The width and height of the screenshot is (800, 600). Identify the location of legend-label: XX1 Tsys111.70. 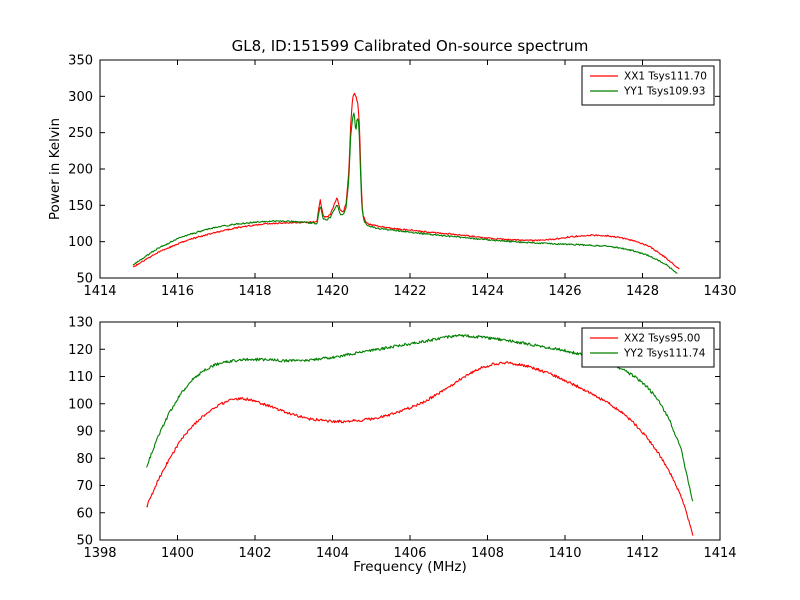
(665, 77).